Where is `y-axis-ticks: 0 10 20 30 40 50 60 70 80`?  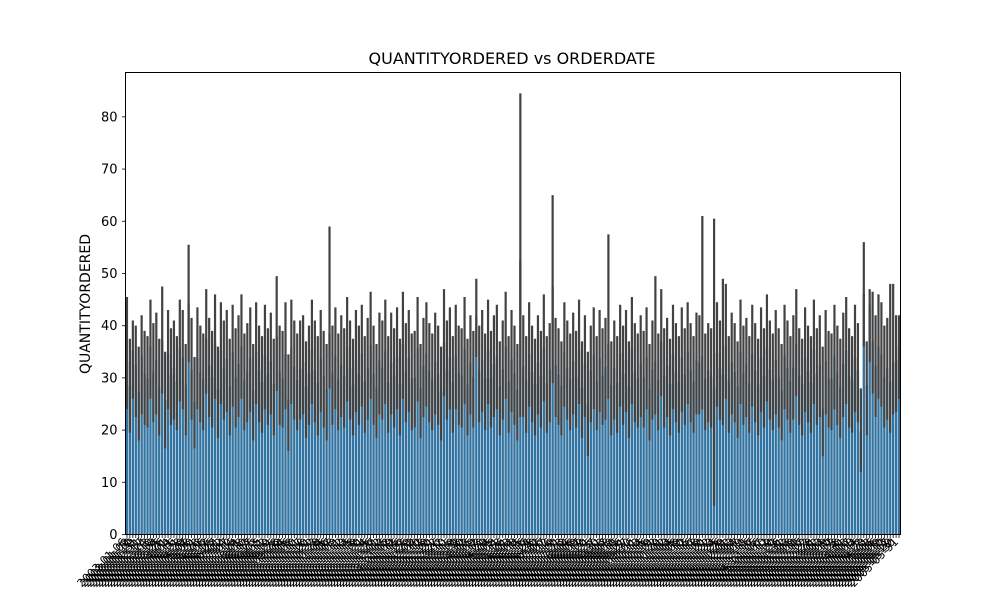
y-axis-ticks: 0 10 20 30 40 50 60 70 80 is located at coordinates (113, 326).